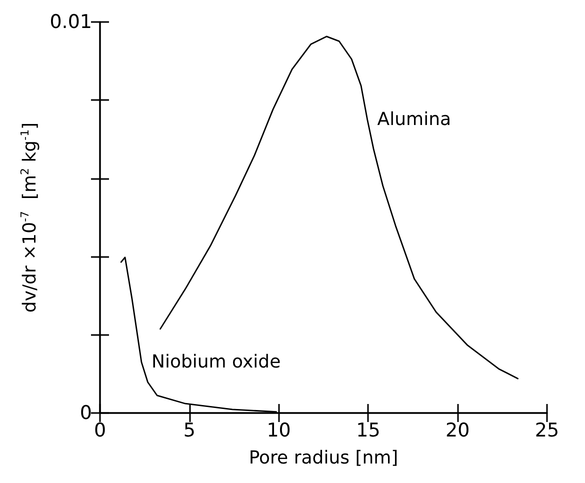 This screenshot has width=585, height=483. What do you see at coordinates (216, 362) in the screenshot?
I see `series-label: Niobium oxide` at bounding box center [216, 362].